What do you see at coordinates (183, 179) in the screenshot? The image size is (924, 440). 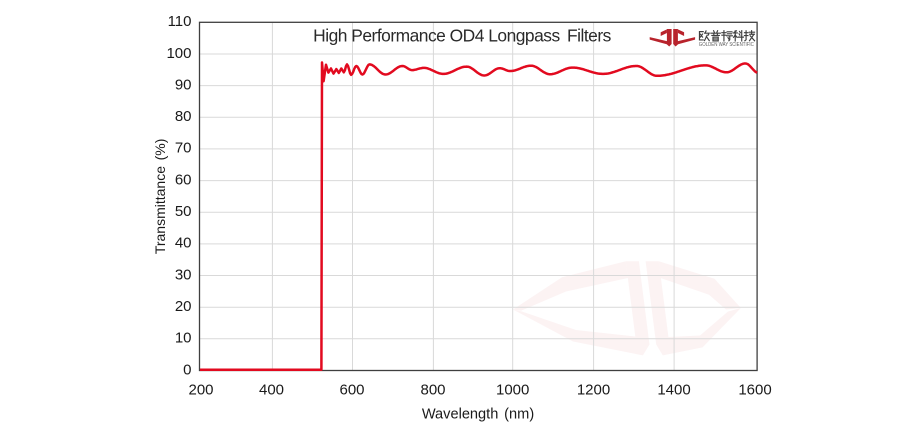 I see `svg-text: 60` at bounding box center [183, 179].